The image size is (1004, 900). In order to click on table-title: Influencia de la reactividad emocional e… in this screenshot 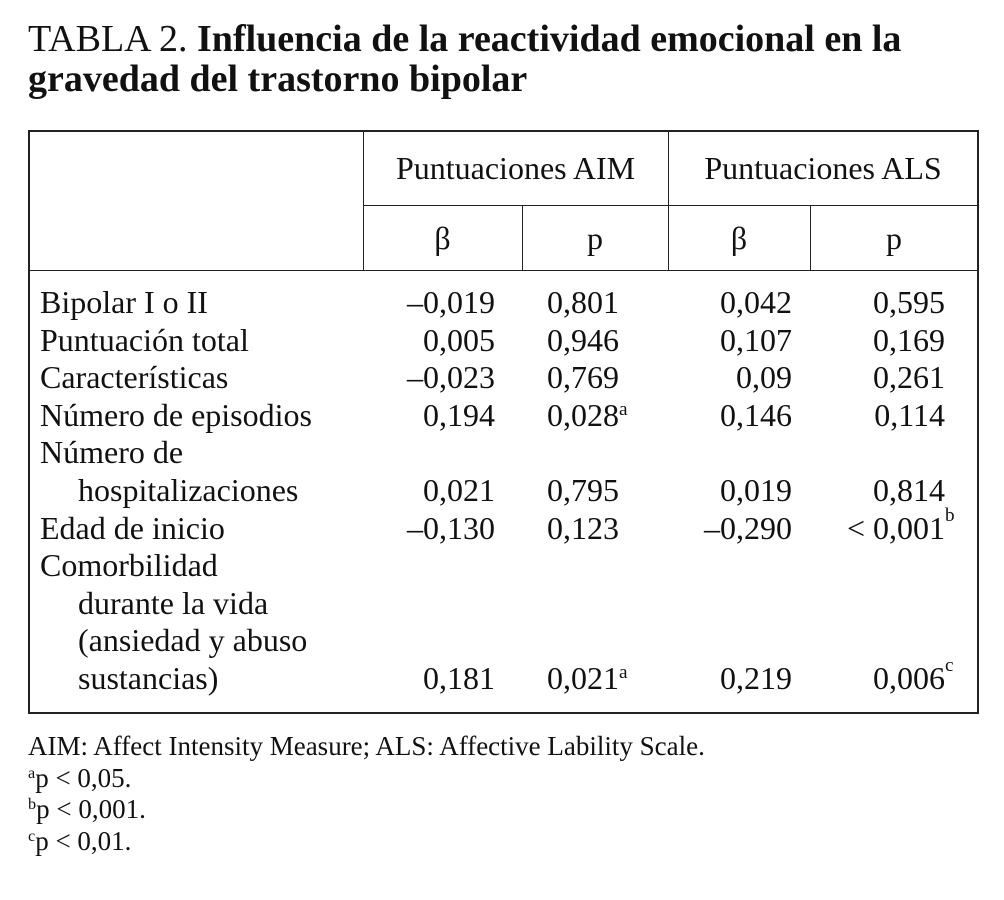, I will do `click(465, 59)`.